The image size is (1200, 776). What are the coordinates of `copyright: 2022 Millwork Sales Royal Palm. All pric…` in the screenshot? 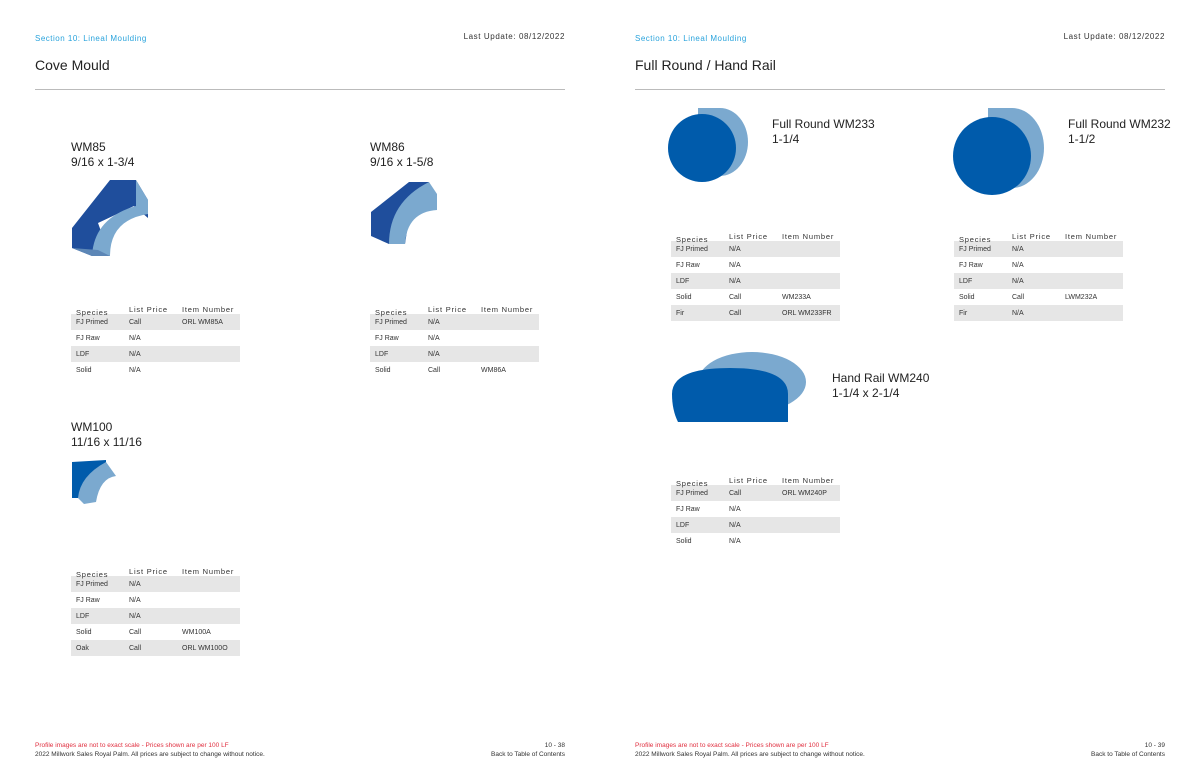 It's located at (150, 754).